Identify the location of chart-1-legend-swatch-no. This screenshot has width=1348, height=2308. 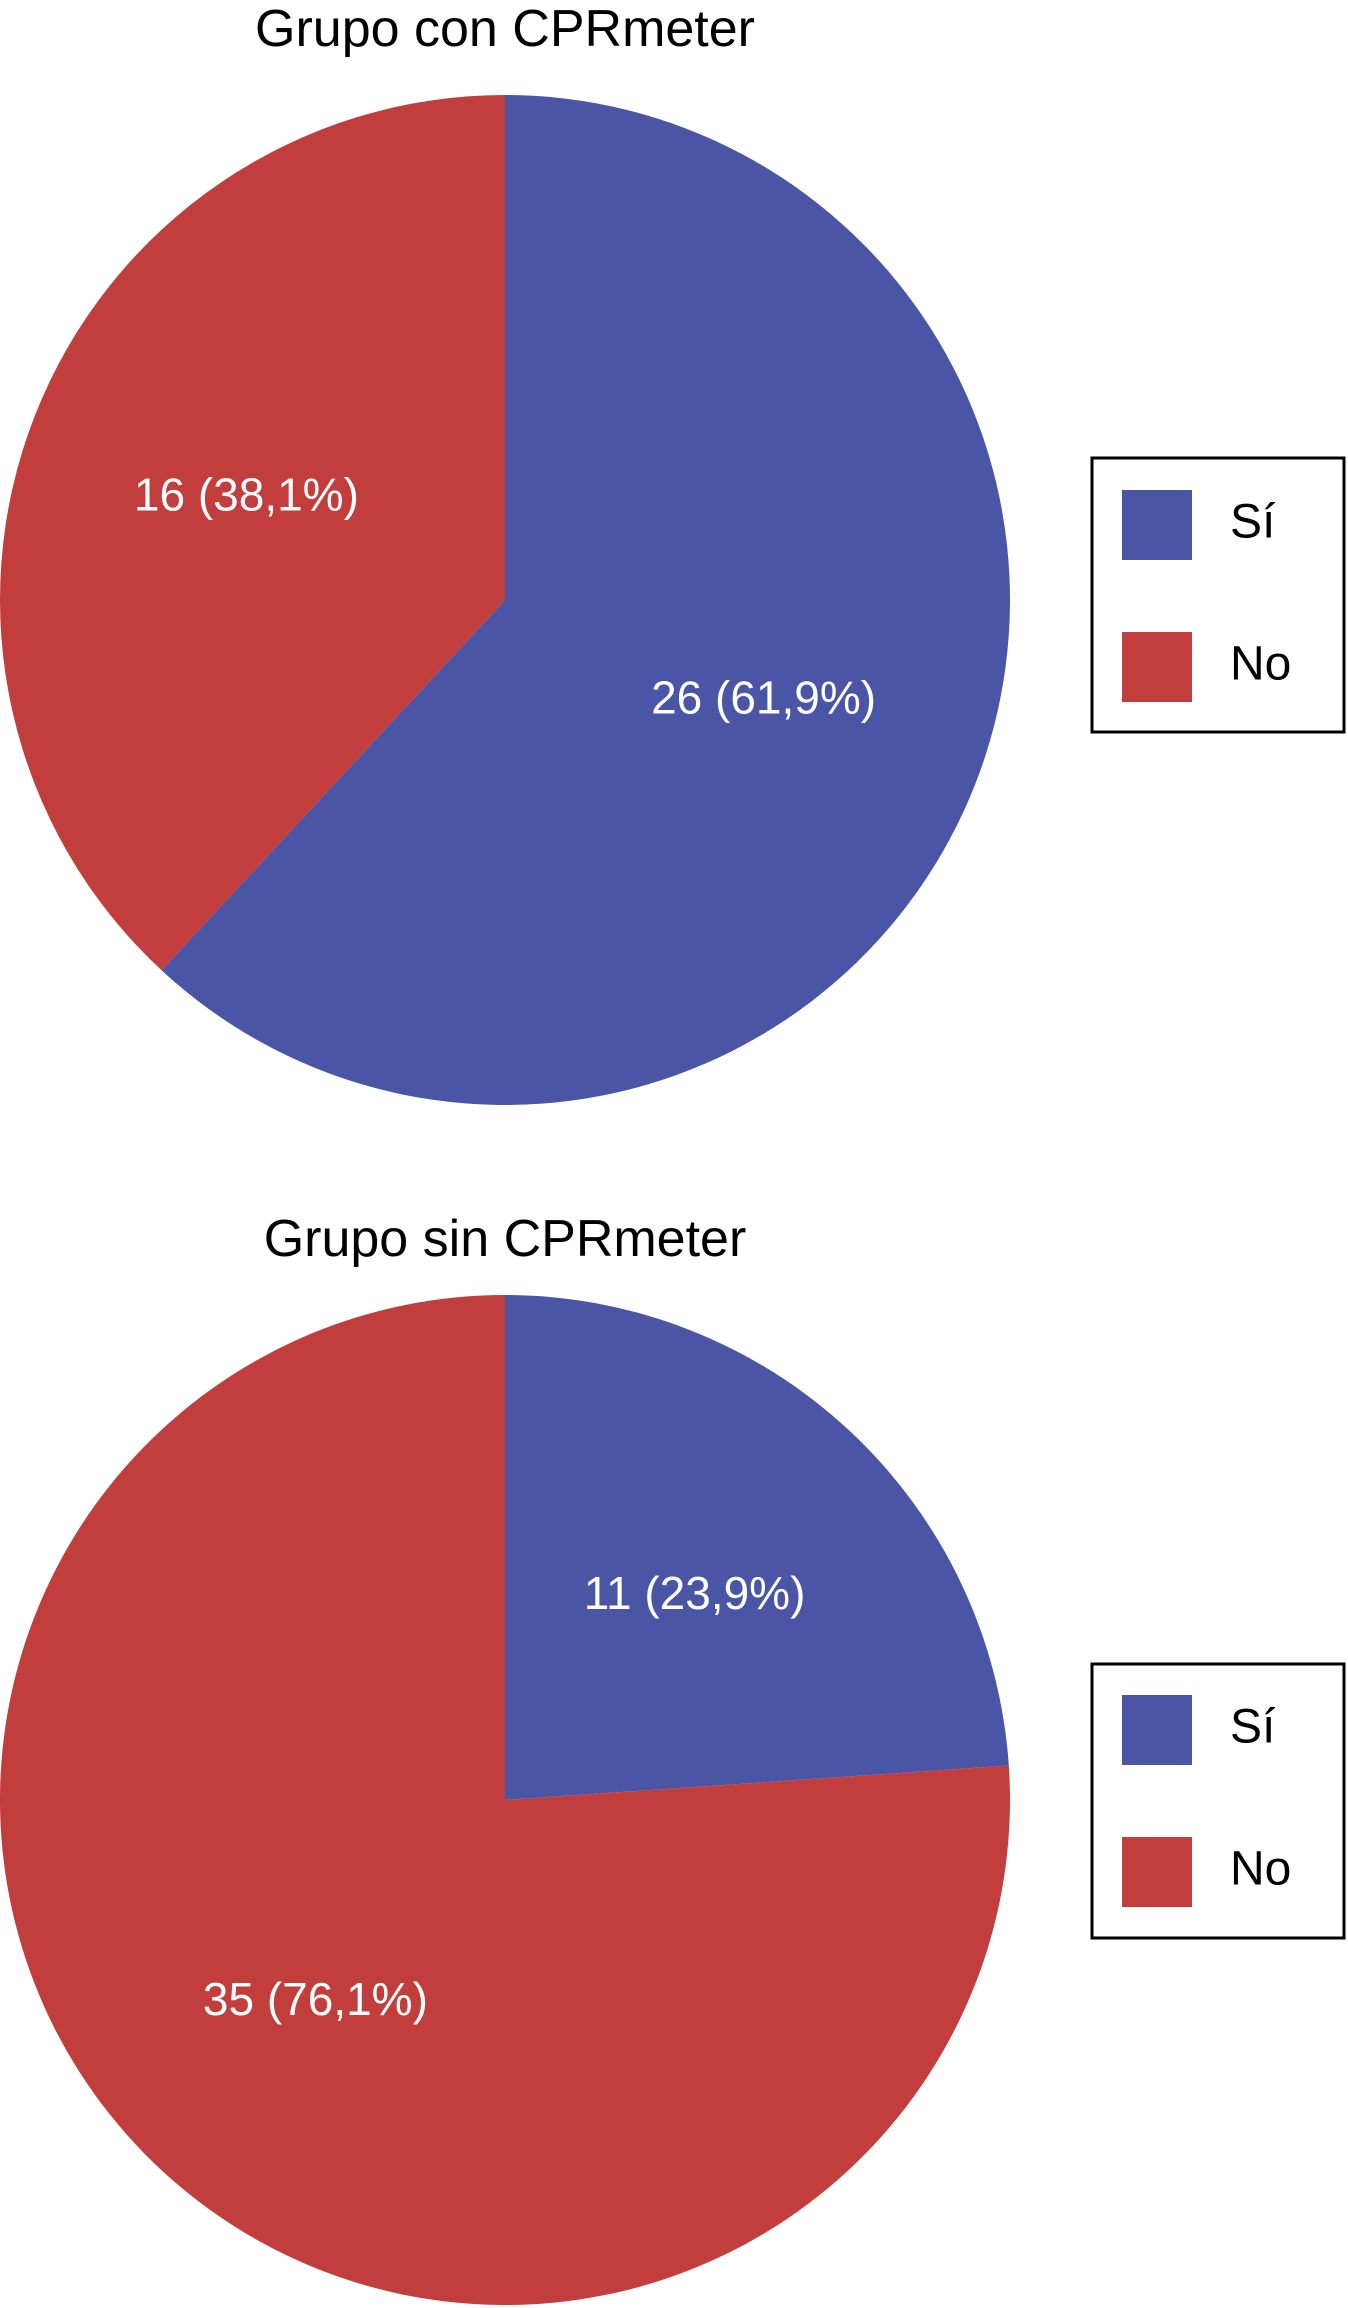
(1157, 667).